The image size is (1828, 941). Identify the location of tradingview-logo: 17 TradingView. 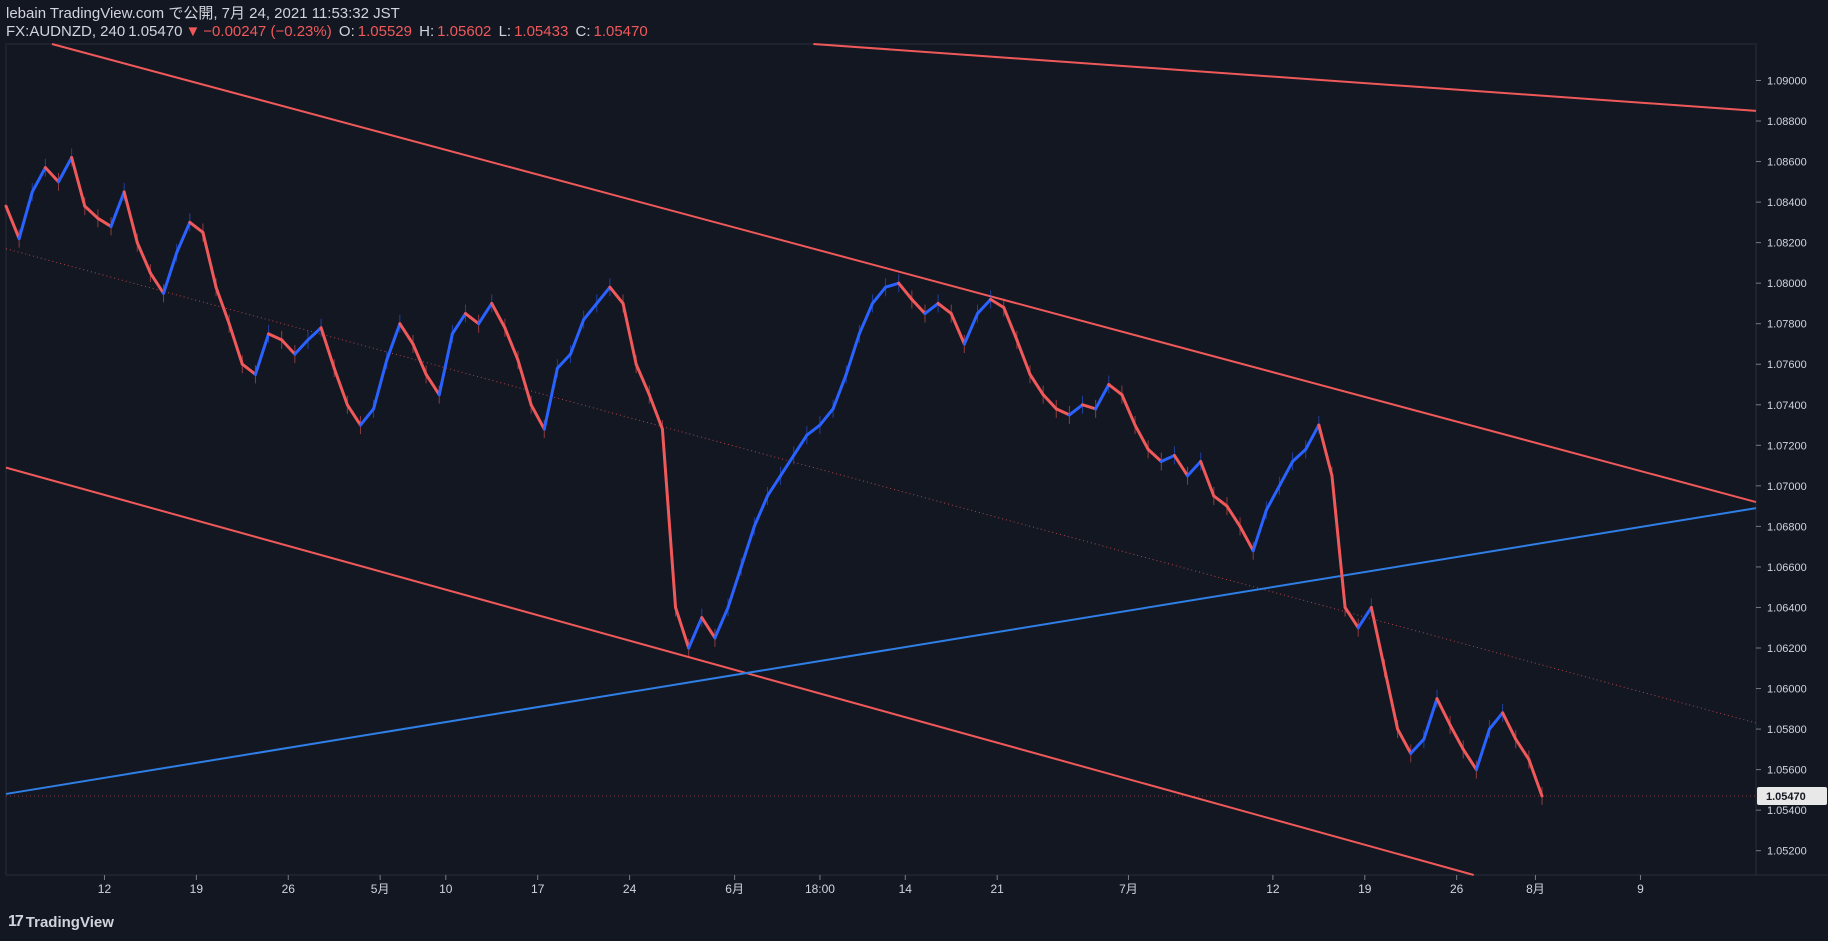
(61, 922).